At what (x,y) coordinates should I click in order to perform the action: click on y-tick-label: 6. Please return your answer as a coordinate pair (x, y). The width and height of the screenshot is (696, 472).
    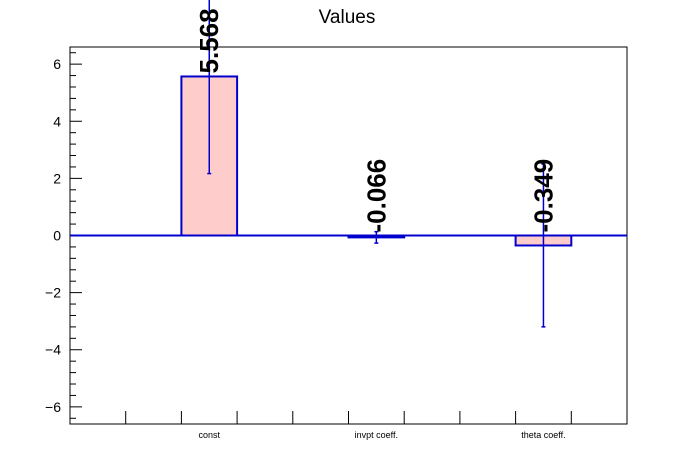
    Looking at the image, I should click on (57, 64).